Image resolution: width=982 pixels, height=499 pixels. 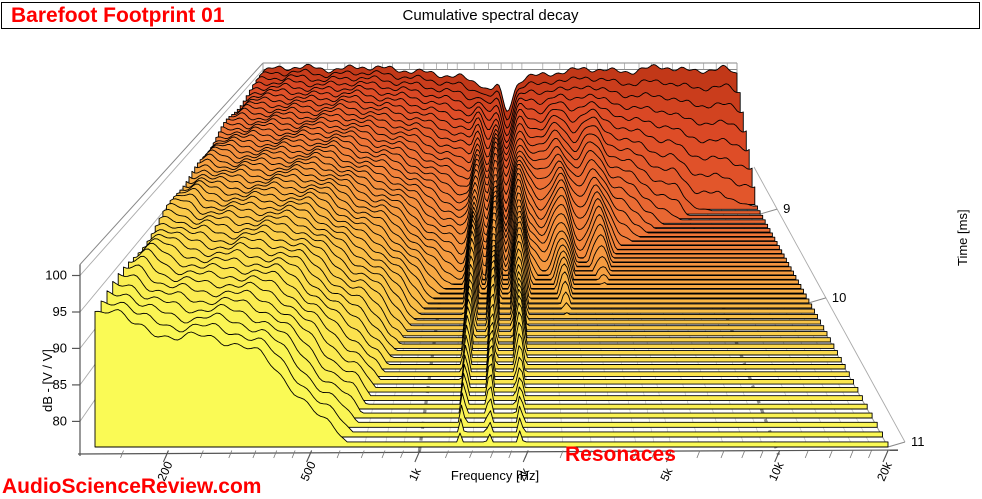 What do you see at coordinates (60, 420) in the screenshot?
I see `db-tick-label: 80` at bounding box center [60, 420].